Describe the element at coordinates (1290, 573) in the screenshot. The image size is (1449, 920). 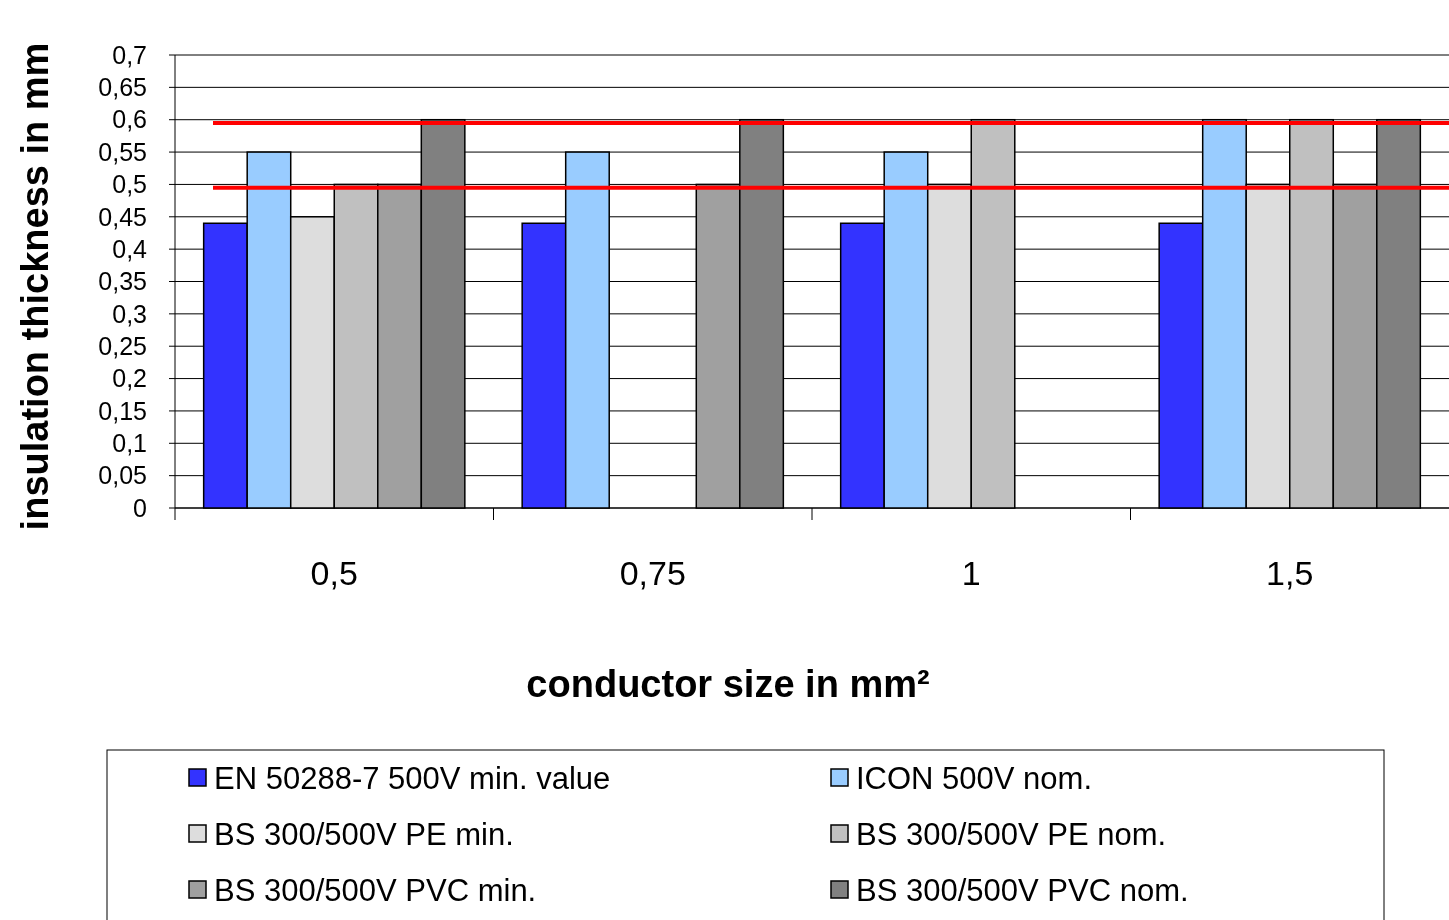
I see `x-tick-label: 1,5` at that location.